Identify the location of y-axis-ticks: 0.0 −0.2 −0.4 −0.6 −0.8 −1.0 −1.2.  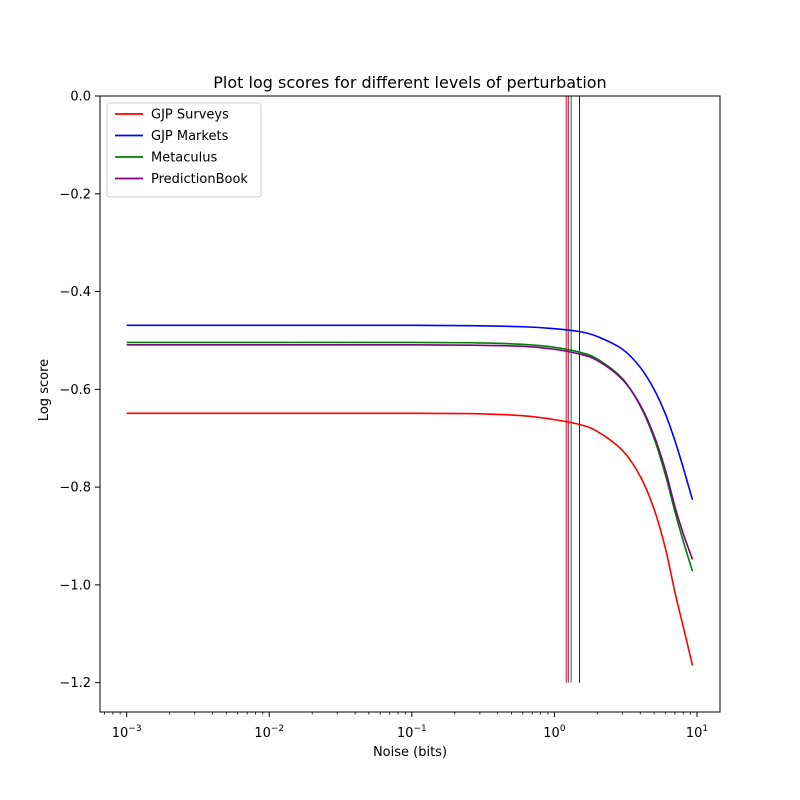
(79, 390).